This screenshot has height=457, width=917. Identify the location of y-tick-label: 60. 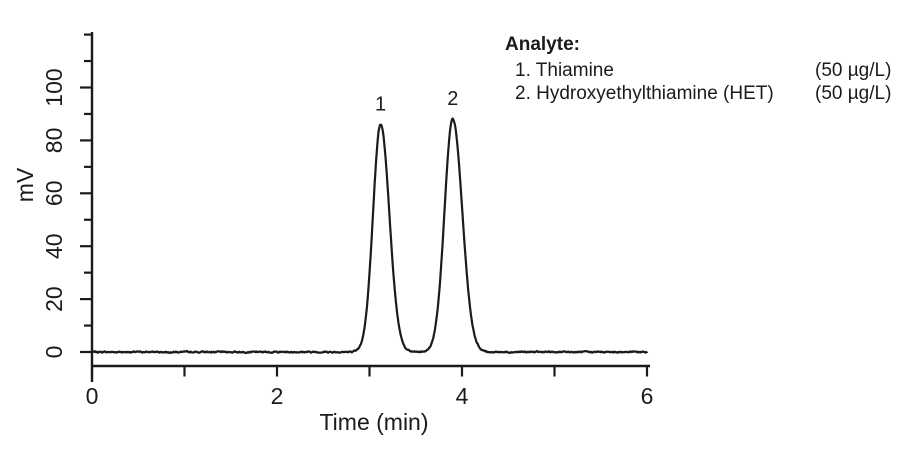
(54, 194).